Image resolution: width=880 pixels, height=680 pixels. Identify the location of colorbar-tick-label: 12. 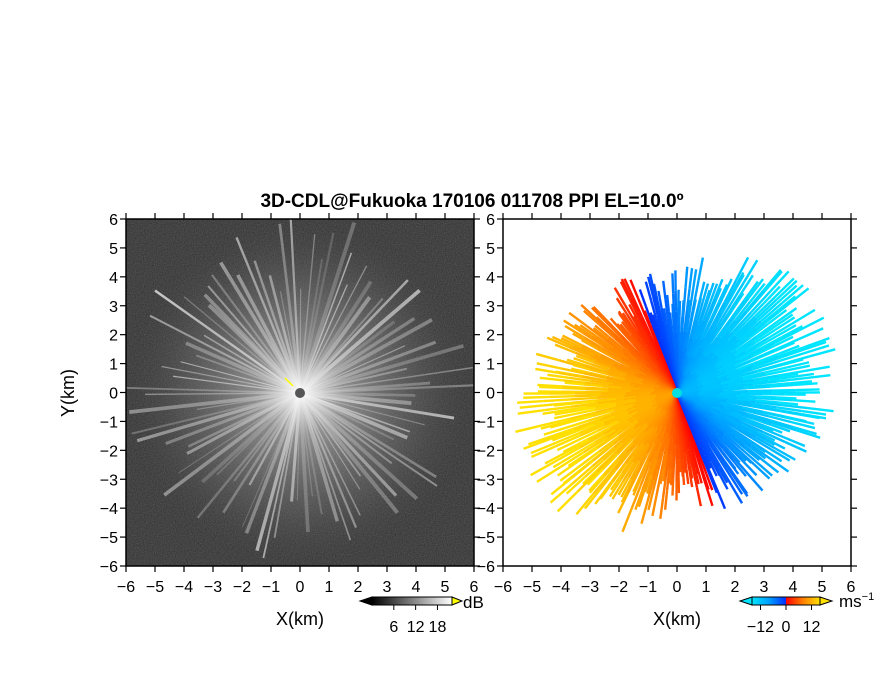
(812, 627).